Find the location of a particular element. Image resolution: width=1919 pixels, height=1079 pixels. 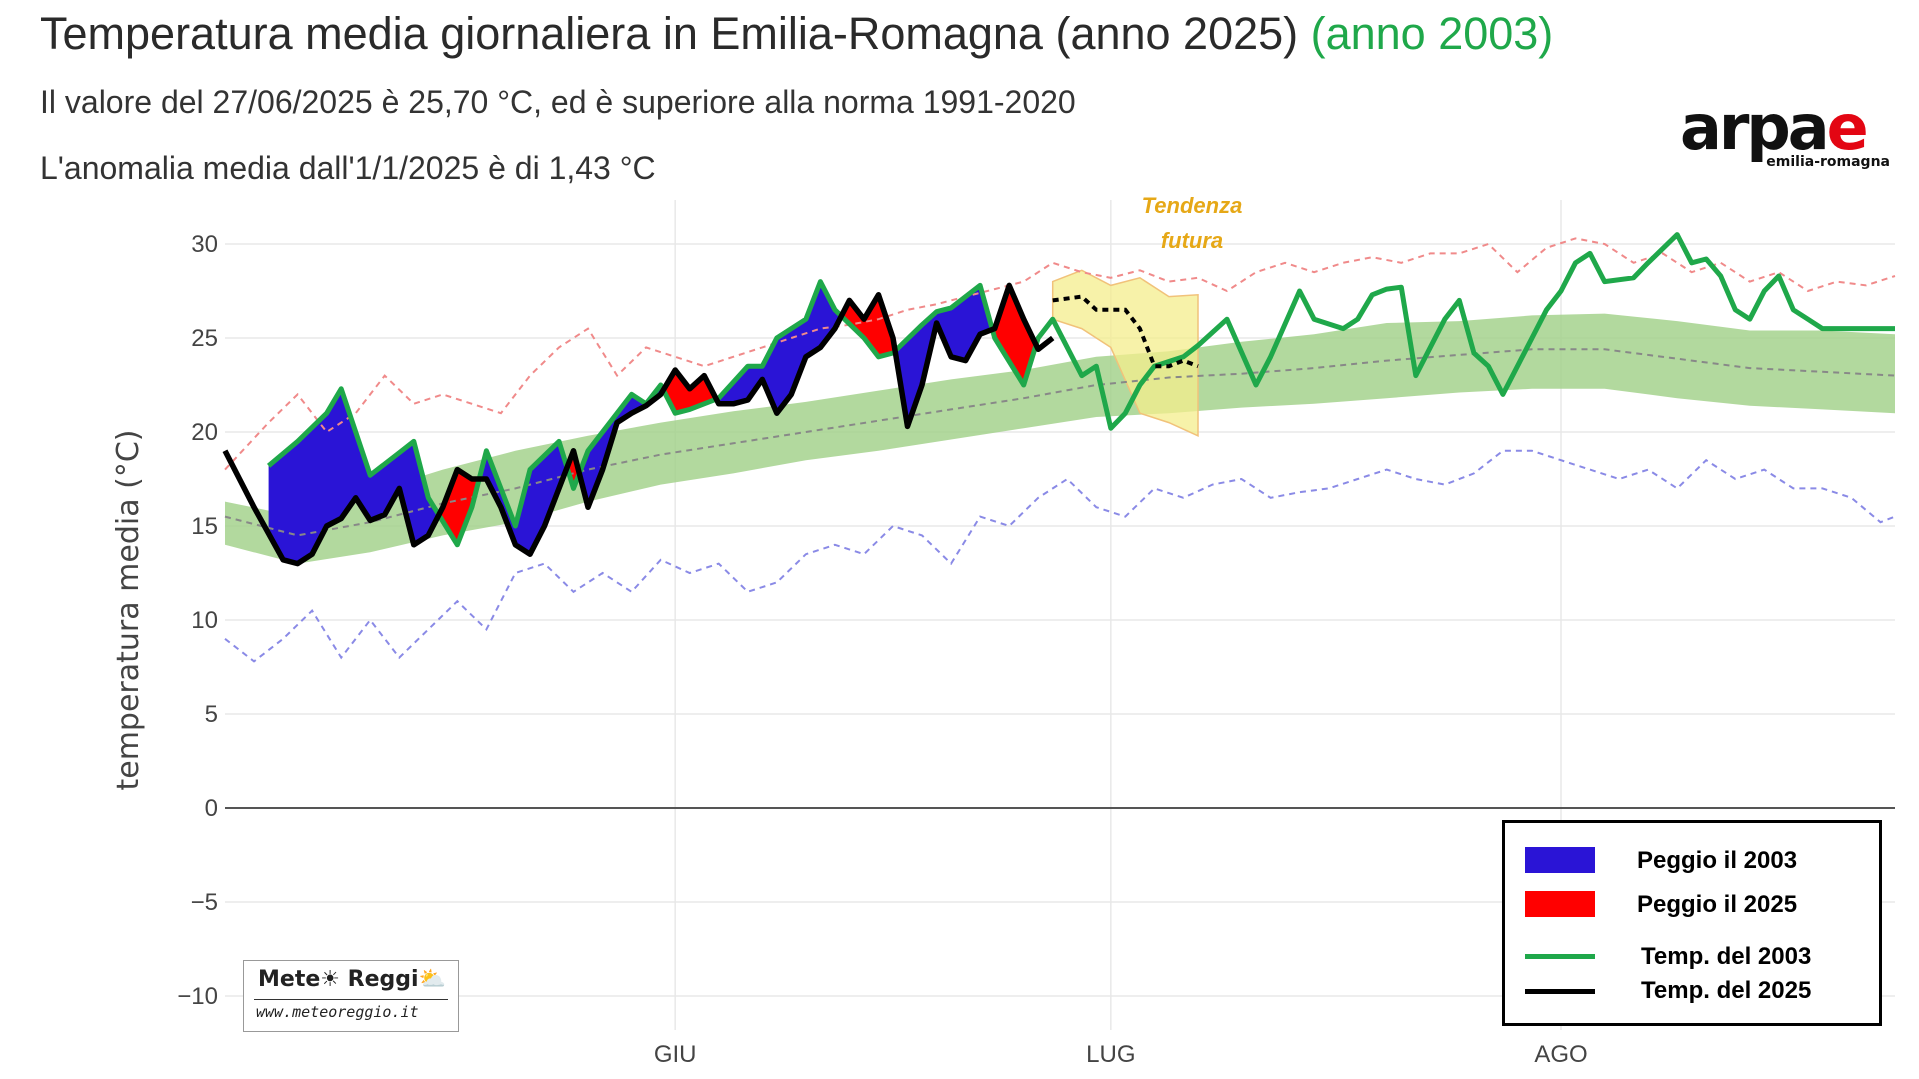

arpae-logo: arpae emilia-romagna is located at coordinates (1785, 137).